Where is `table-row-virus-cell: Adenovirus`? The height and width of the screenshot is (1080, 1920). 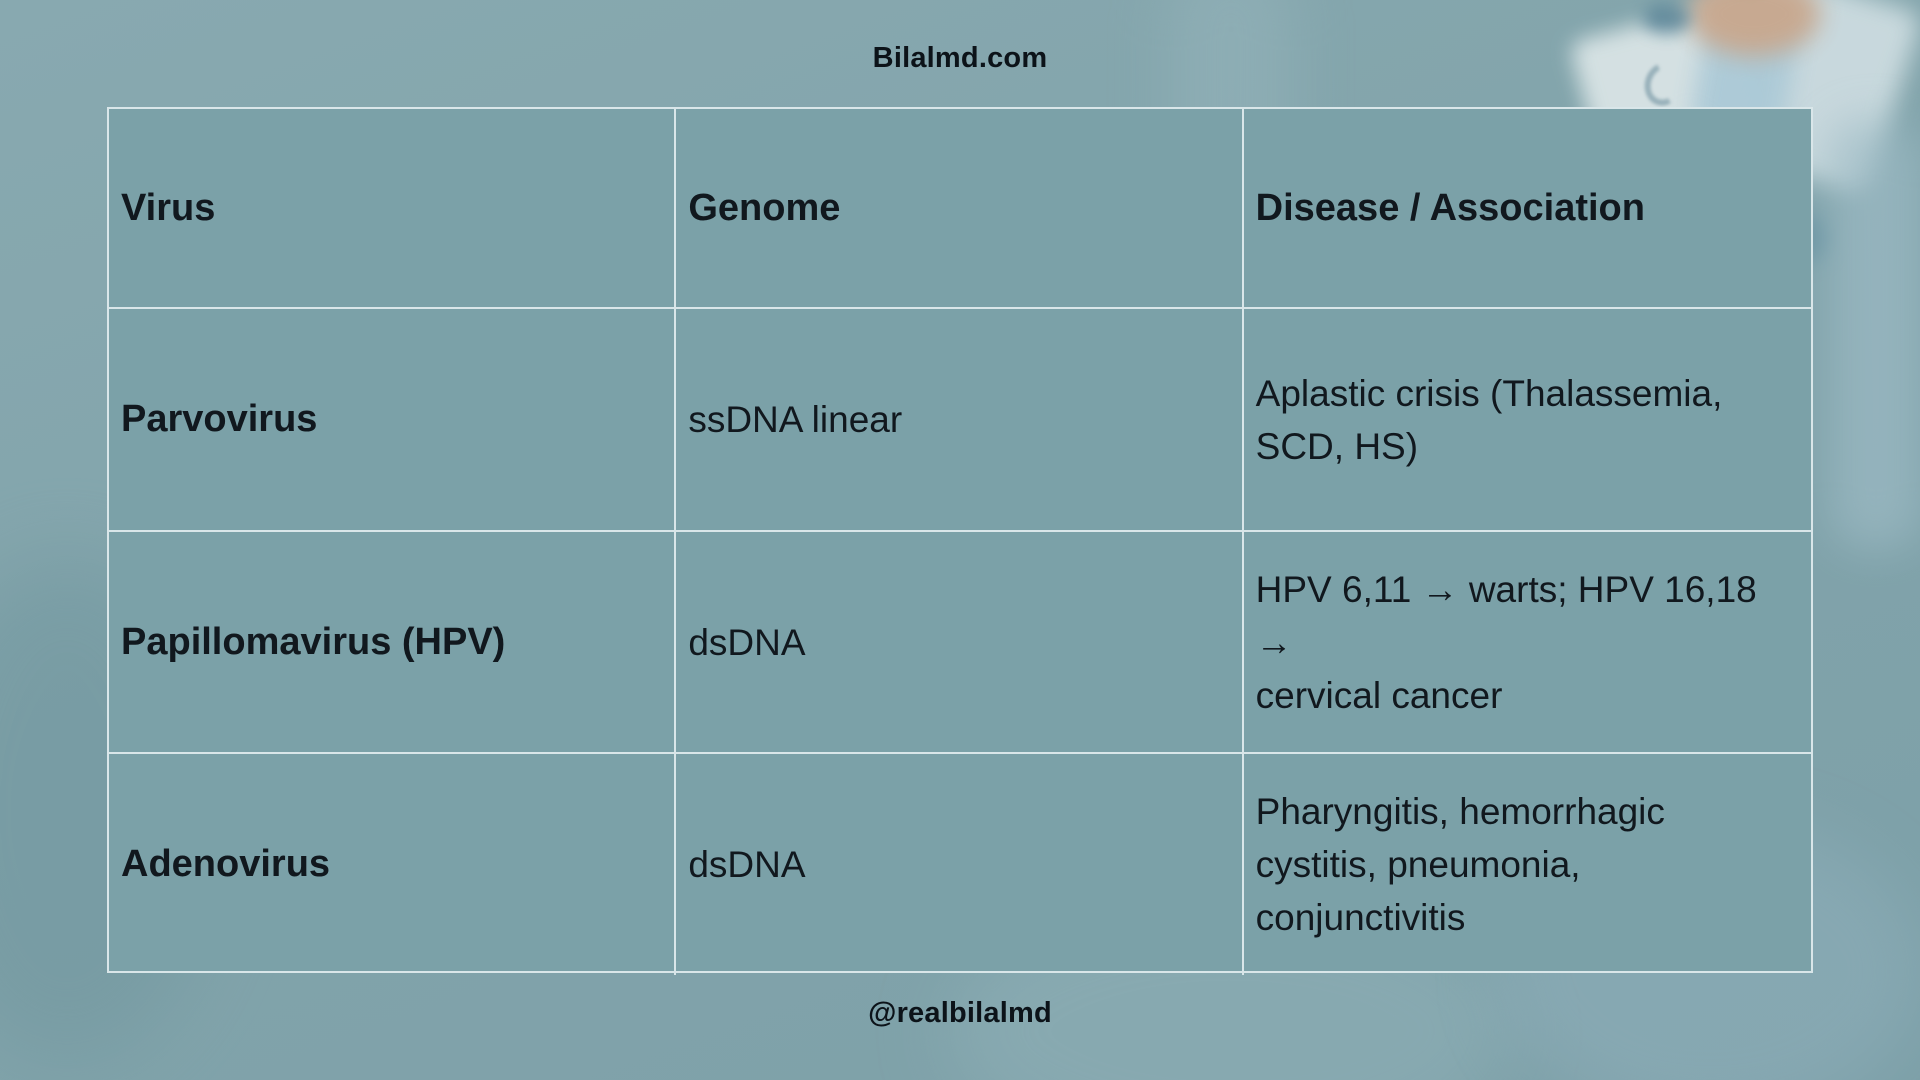 table-row-virus-cell: Adenovirus is located at coordinates (393, 864).